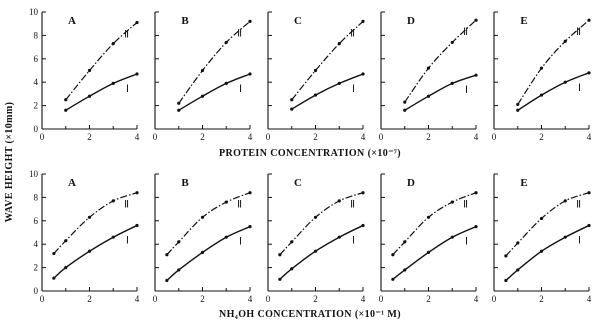  What do you see at coordinates (429, 76) in the screenshot?
I see `panel-d-row-1: 0 2 4 D Ⅱ Ⅰ` at bounding box center [429, 76].